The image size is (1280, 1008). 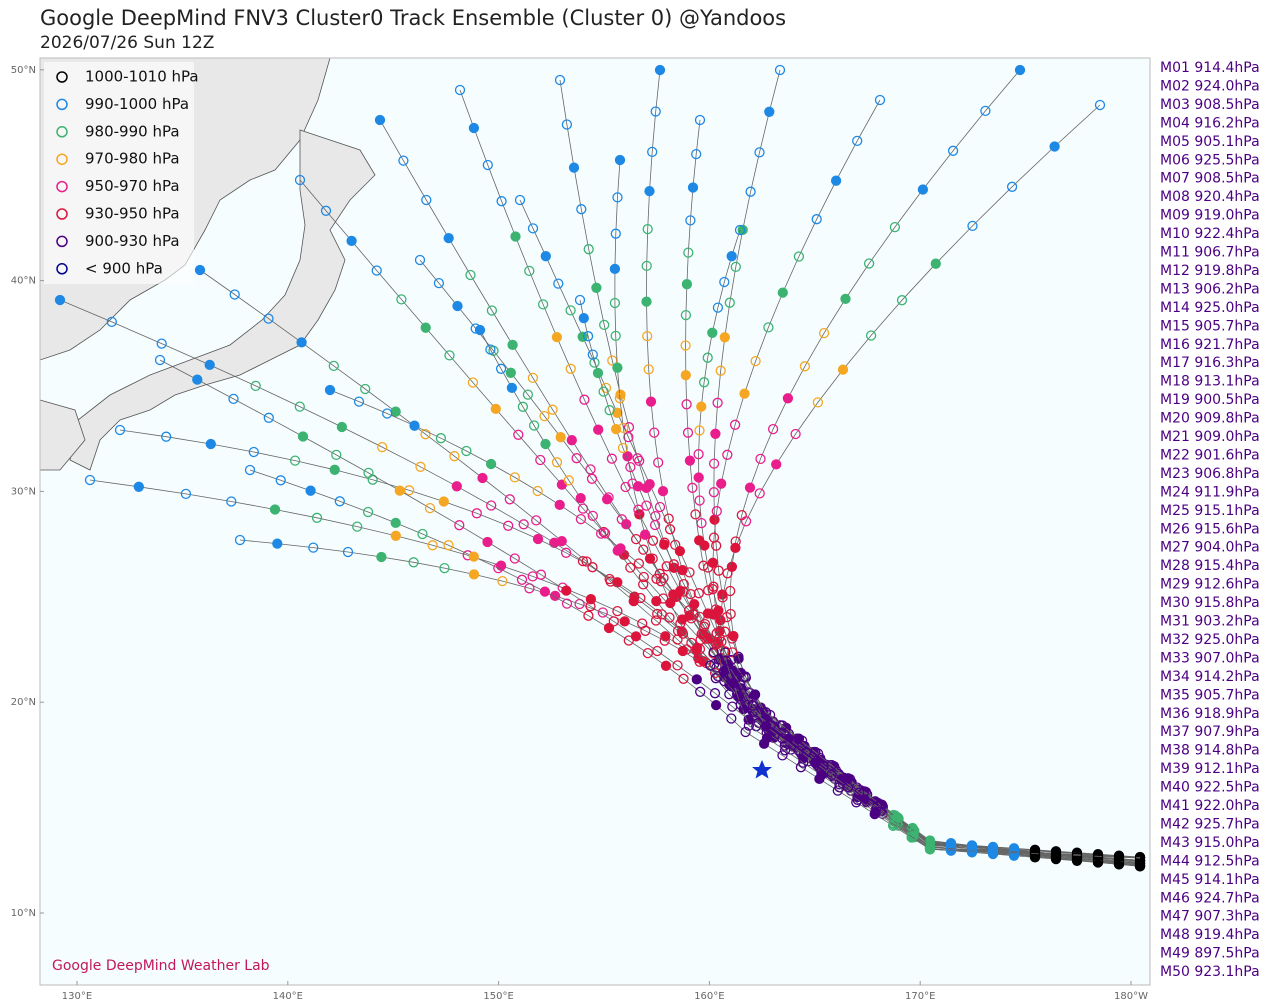 I want to click on legend-label: 950-970 hPa, so click(x=132, y=186).